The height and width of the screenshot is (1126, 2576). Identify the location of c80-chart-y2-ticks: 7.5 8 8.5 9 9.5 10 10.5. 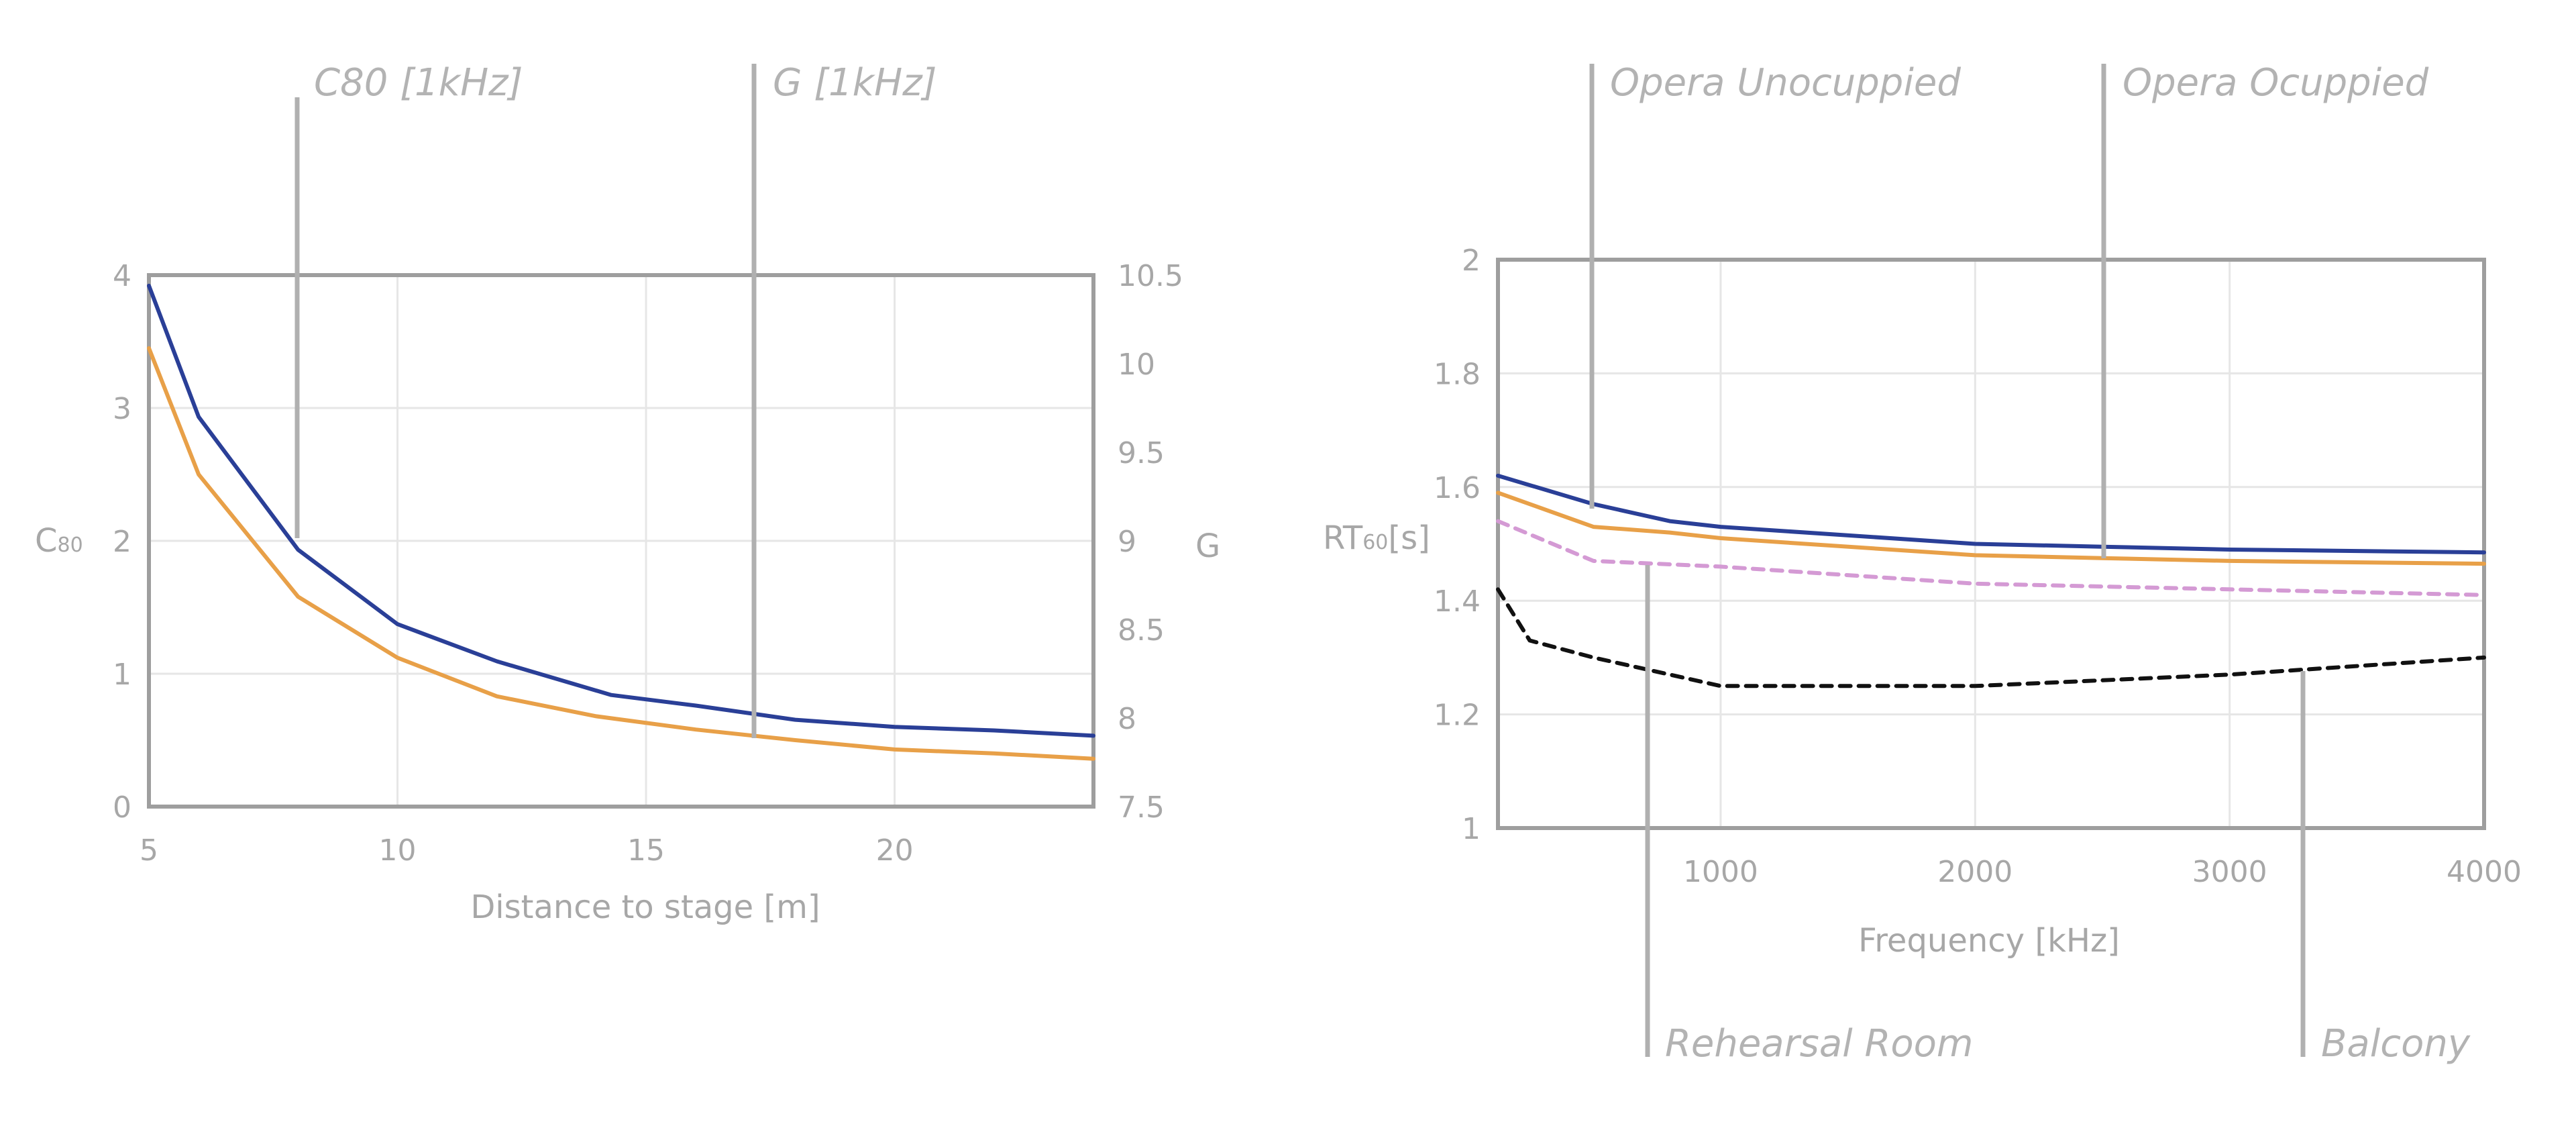
(1150, 542).